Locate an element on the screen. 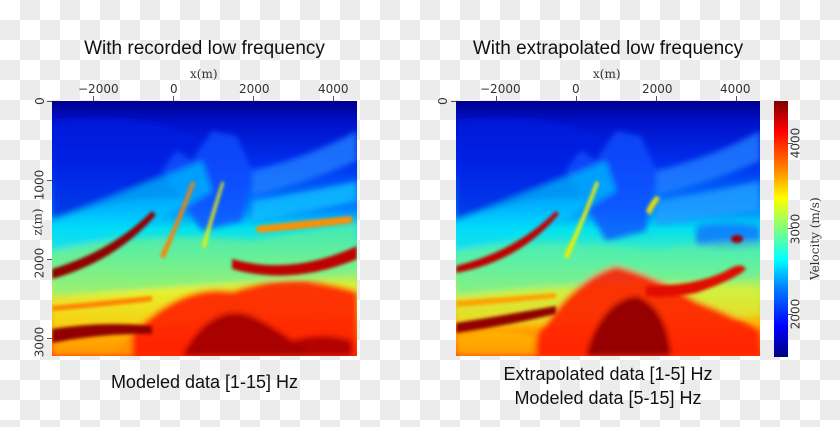  colorbar-label: Velocity (m/s) is located at coordinates (815, 238).